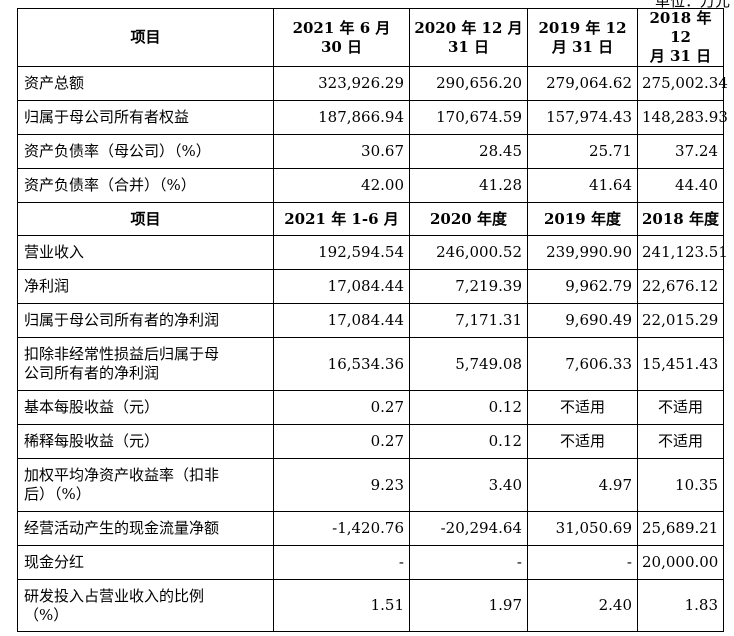 The image size is (734, 636). I want to click on cell-value: 9,690.49, so click(582, 320).